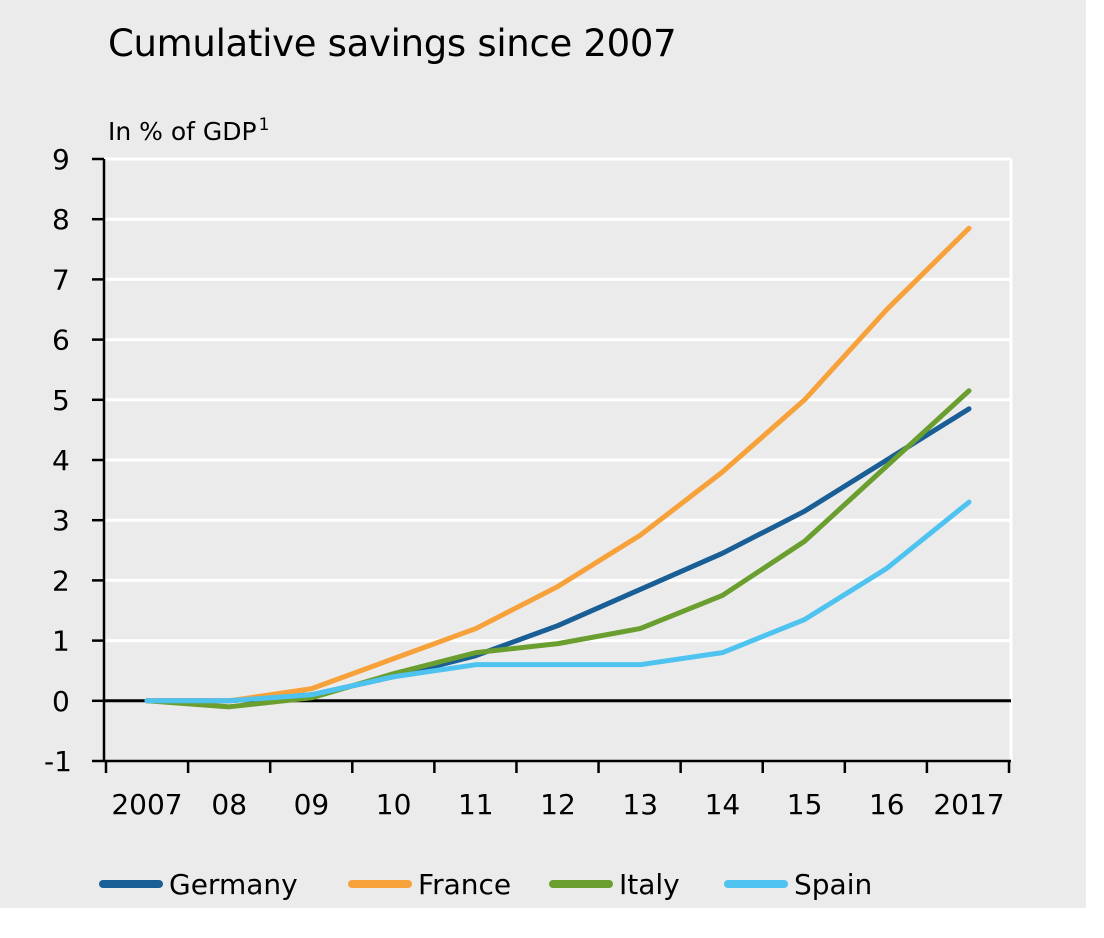 This screenshot has width=1104, height=938. What do you see at coordinates (61, 159) in the screenshot?
I see `y-tick-label: 9` at bounding box center [61, 159].